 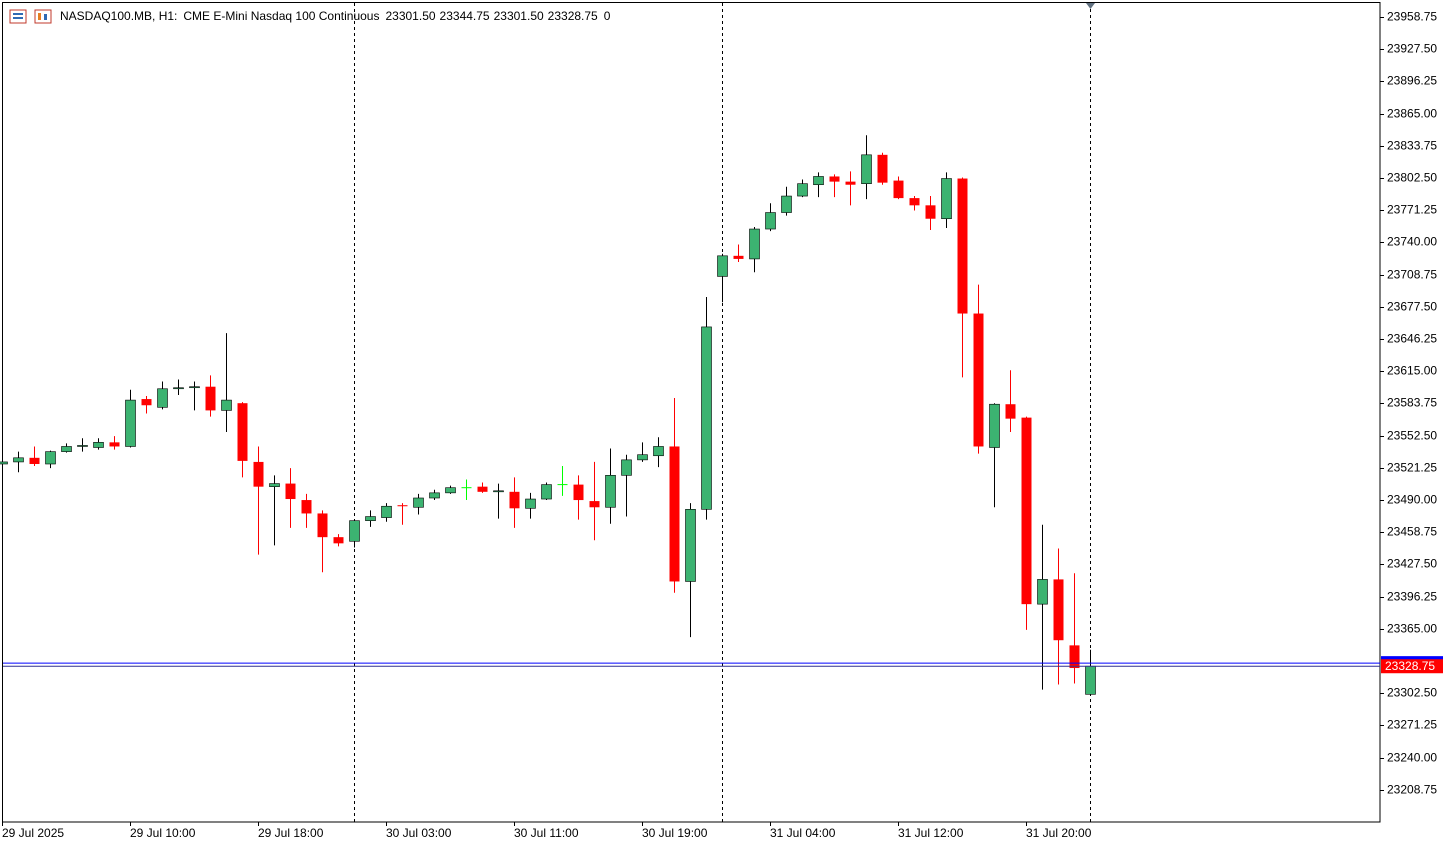 What do you see at coordinates (1059, 833) in the screenshot?
I see `x-tick-label: 31 Jul 20:00` at bounding box center [1059, 833].